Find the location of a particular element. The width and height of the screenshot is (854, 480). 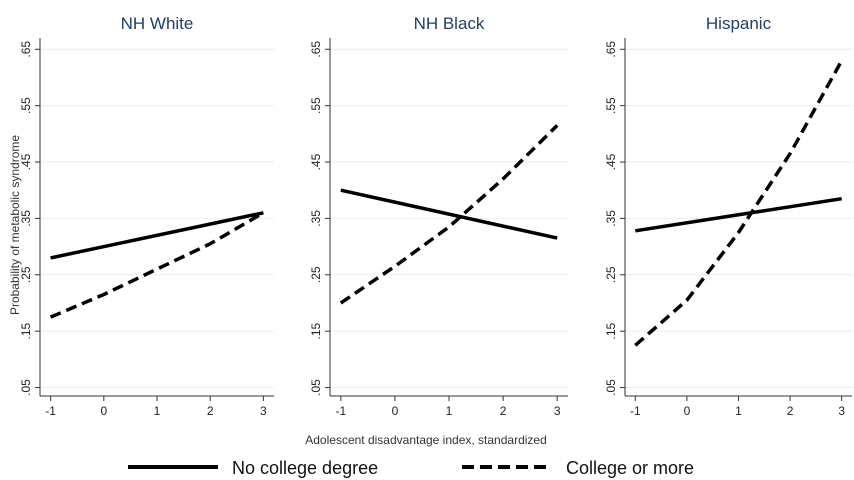

panel-title: Hispanic is located at coordinates (739, 23).